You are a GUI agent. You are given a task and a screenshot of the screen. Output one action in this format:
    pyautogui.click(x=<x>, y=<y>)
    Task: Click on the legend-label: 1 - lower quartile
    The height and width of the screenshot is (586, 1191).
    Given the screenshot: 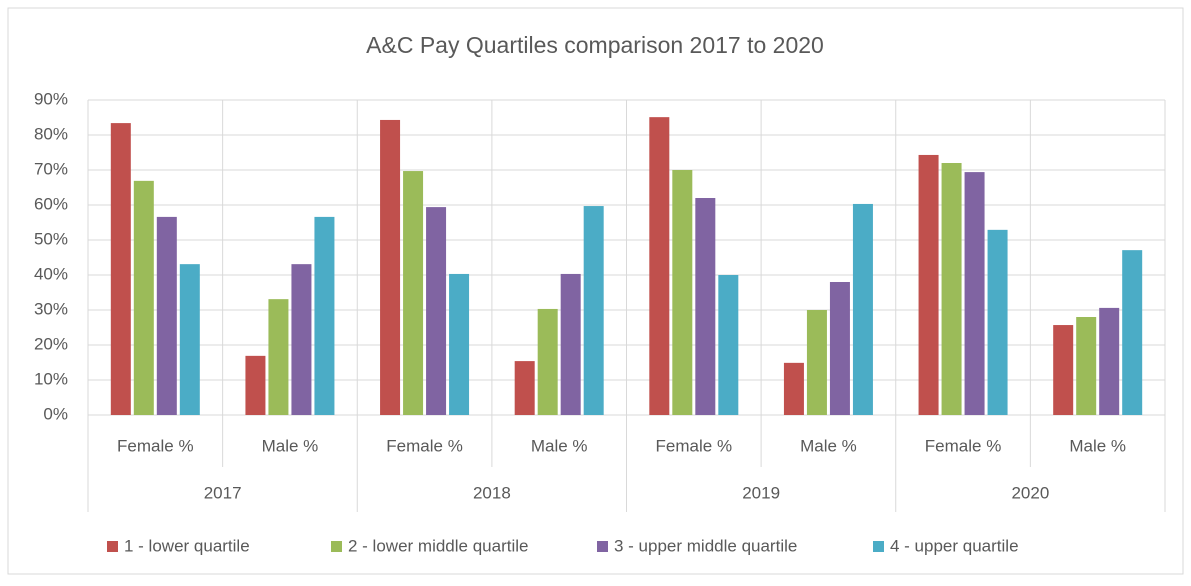 What is the action you would take?
    pyautogui.click(x=187, y=545)
    